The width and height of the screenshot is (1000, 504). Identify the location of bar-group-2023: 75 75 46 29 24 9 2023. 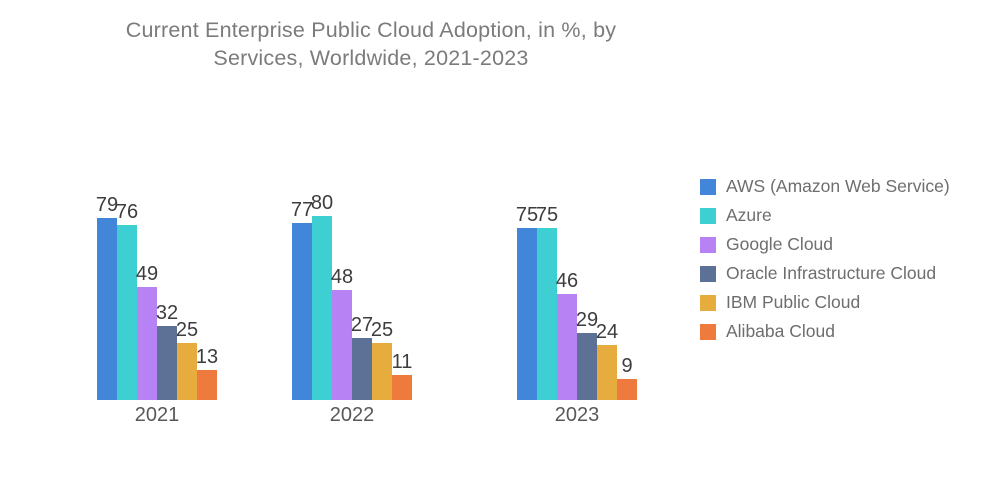
(576, 308).